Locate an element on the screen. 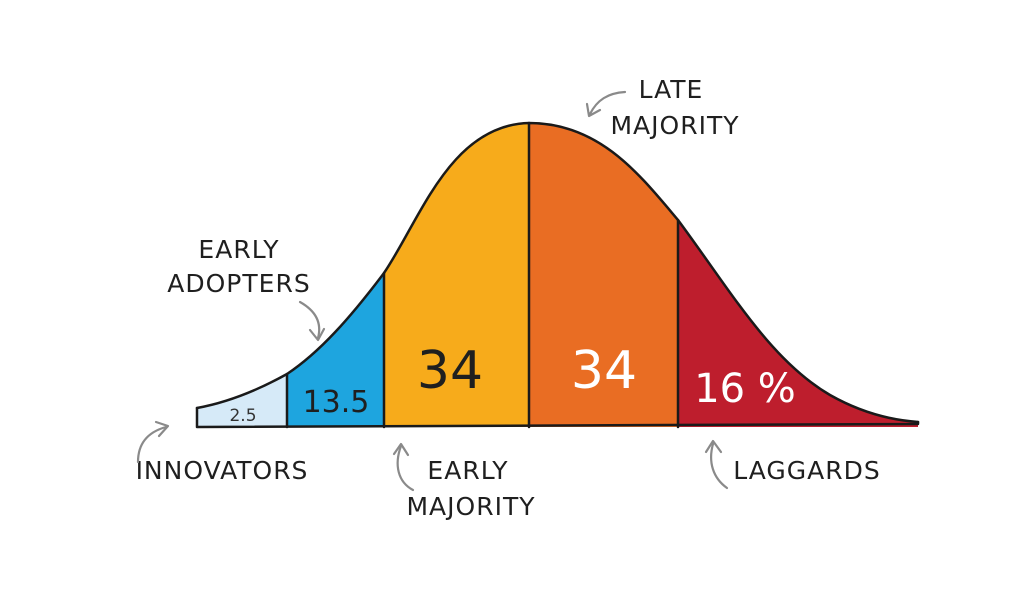 Image resolution: width=1024 pixels, height=597 pixels. arrow-late-majority is located at coordinates (606, 104).